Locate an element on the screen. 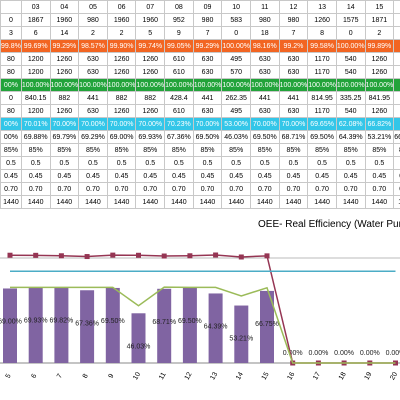 The height and width of the screenshot is (400, 400). bar-label: 69.82% is located at coordinates (62, 321).